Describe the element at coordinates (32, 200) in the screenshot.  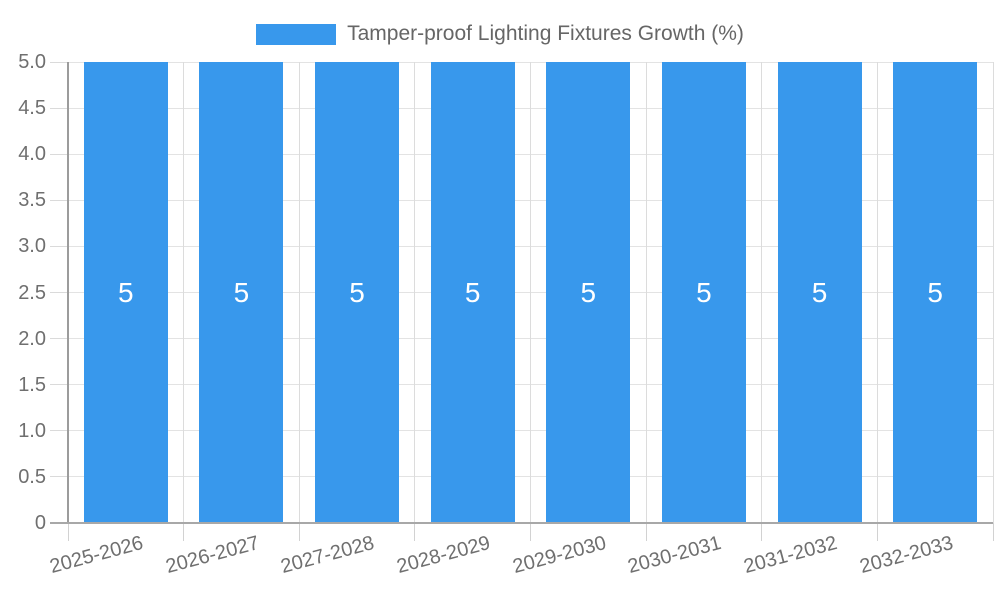
I see `y-axis-tick-label: 3.5` at that location.